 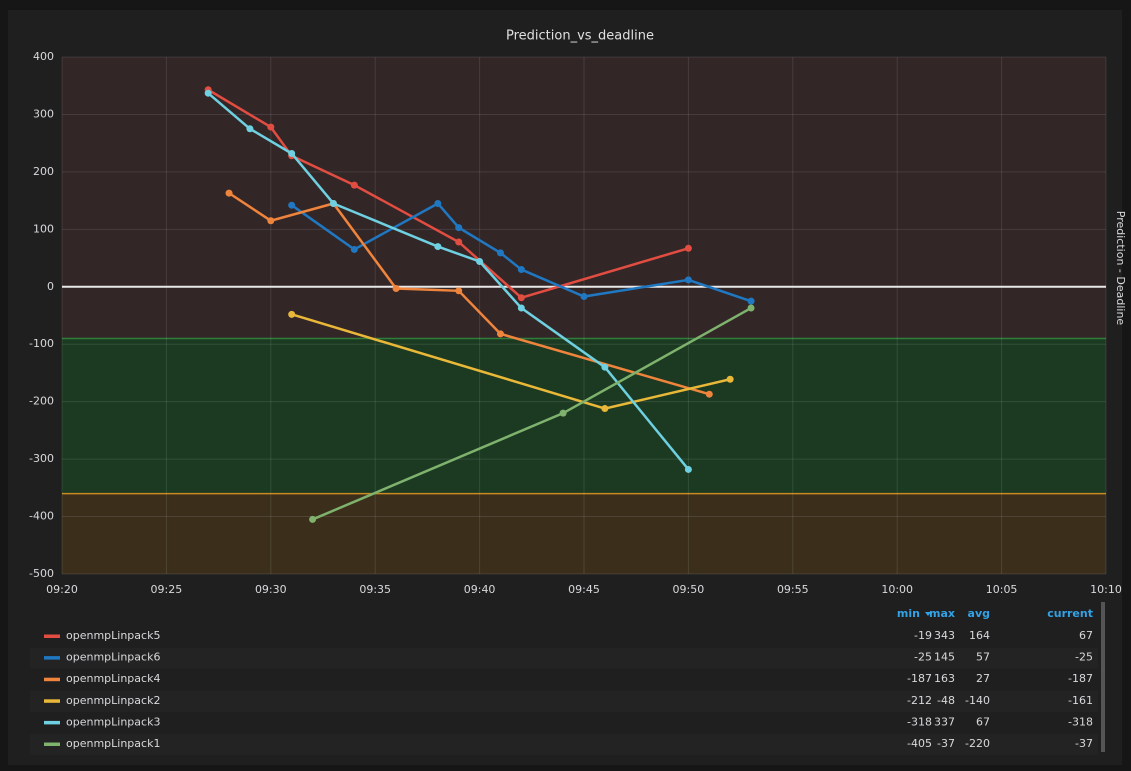 What do you see at coordinates (946, 700) in the screenshot?
I see `legend-value: -48` at bounding box center [946, 700].